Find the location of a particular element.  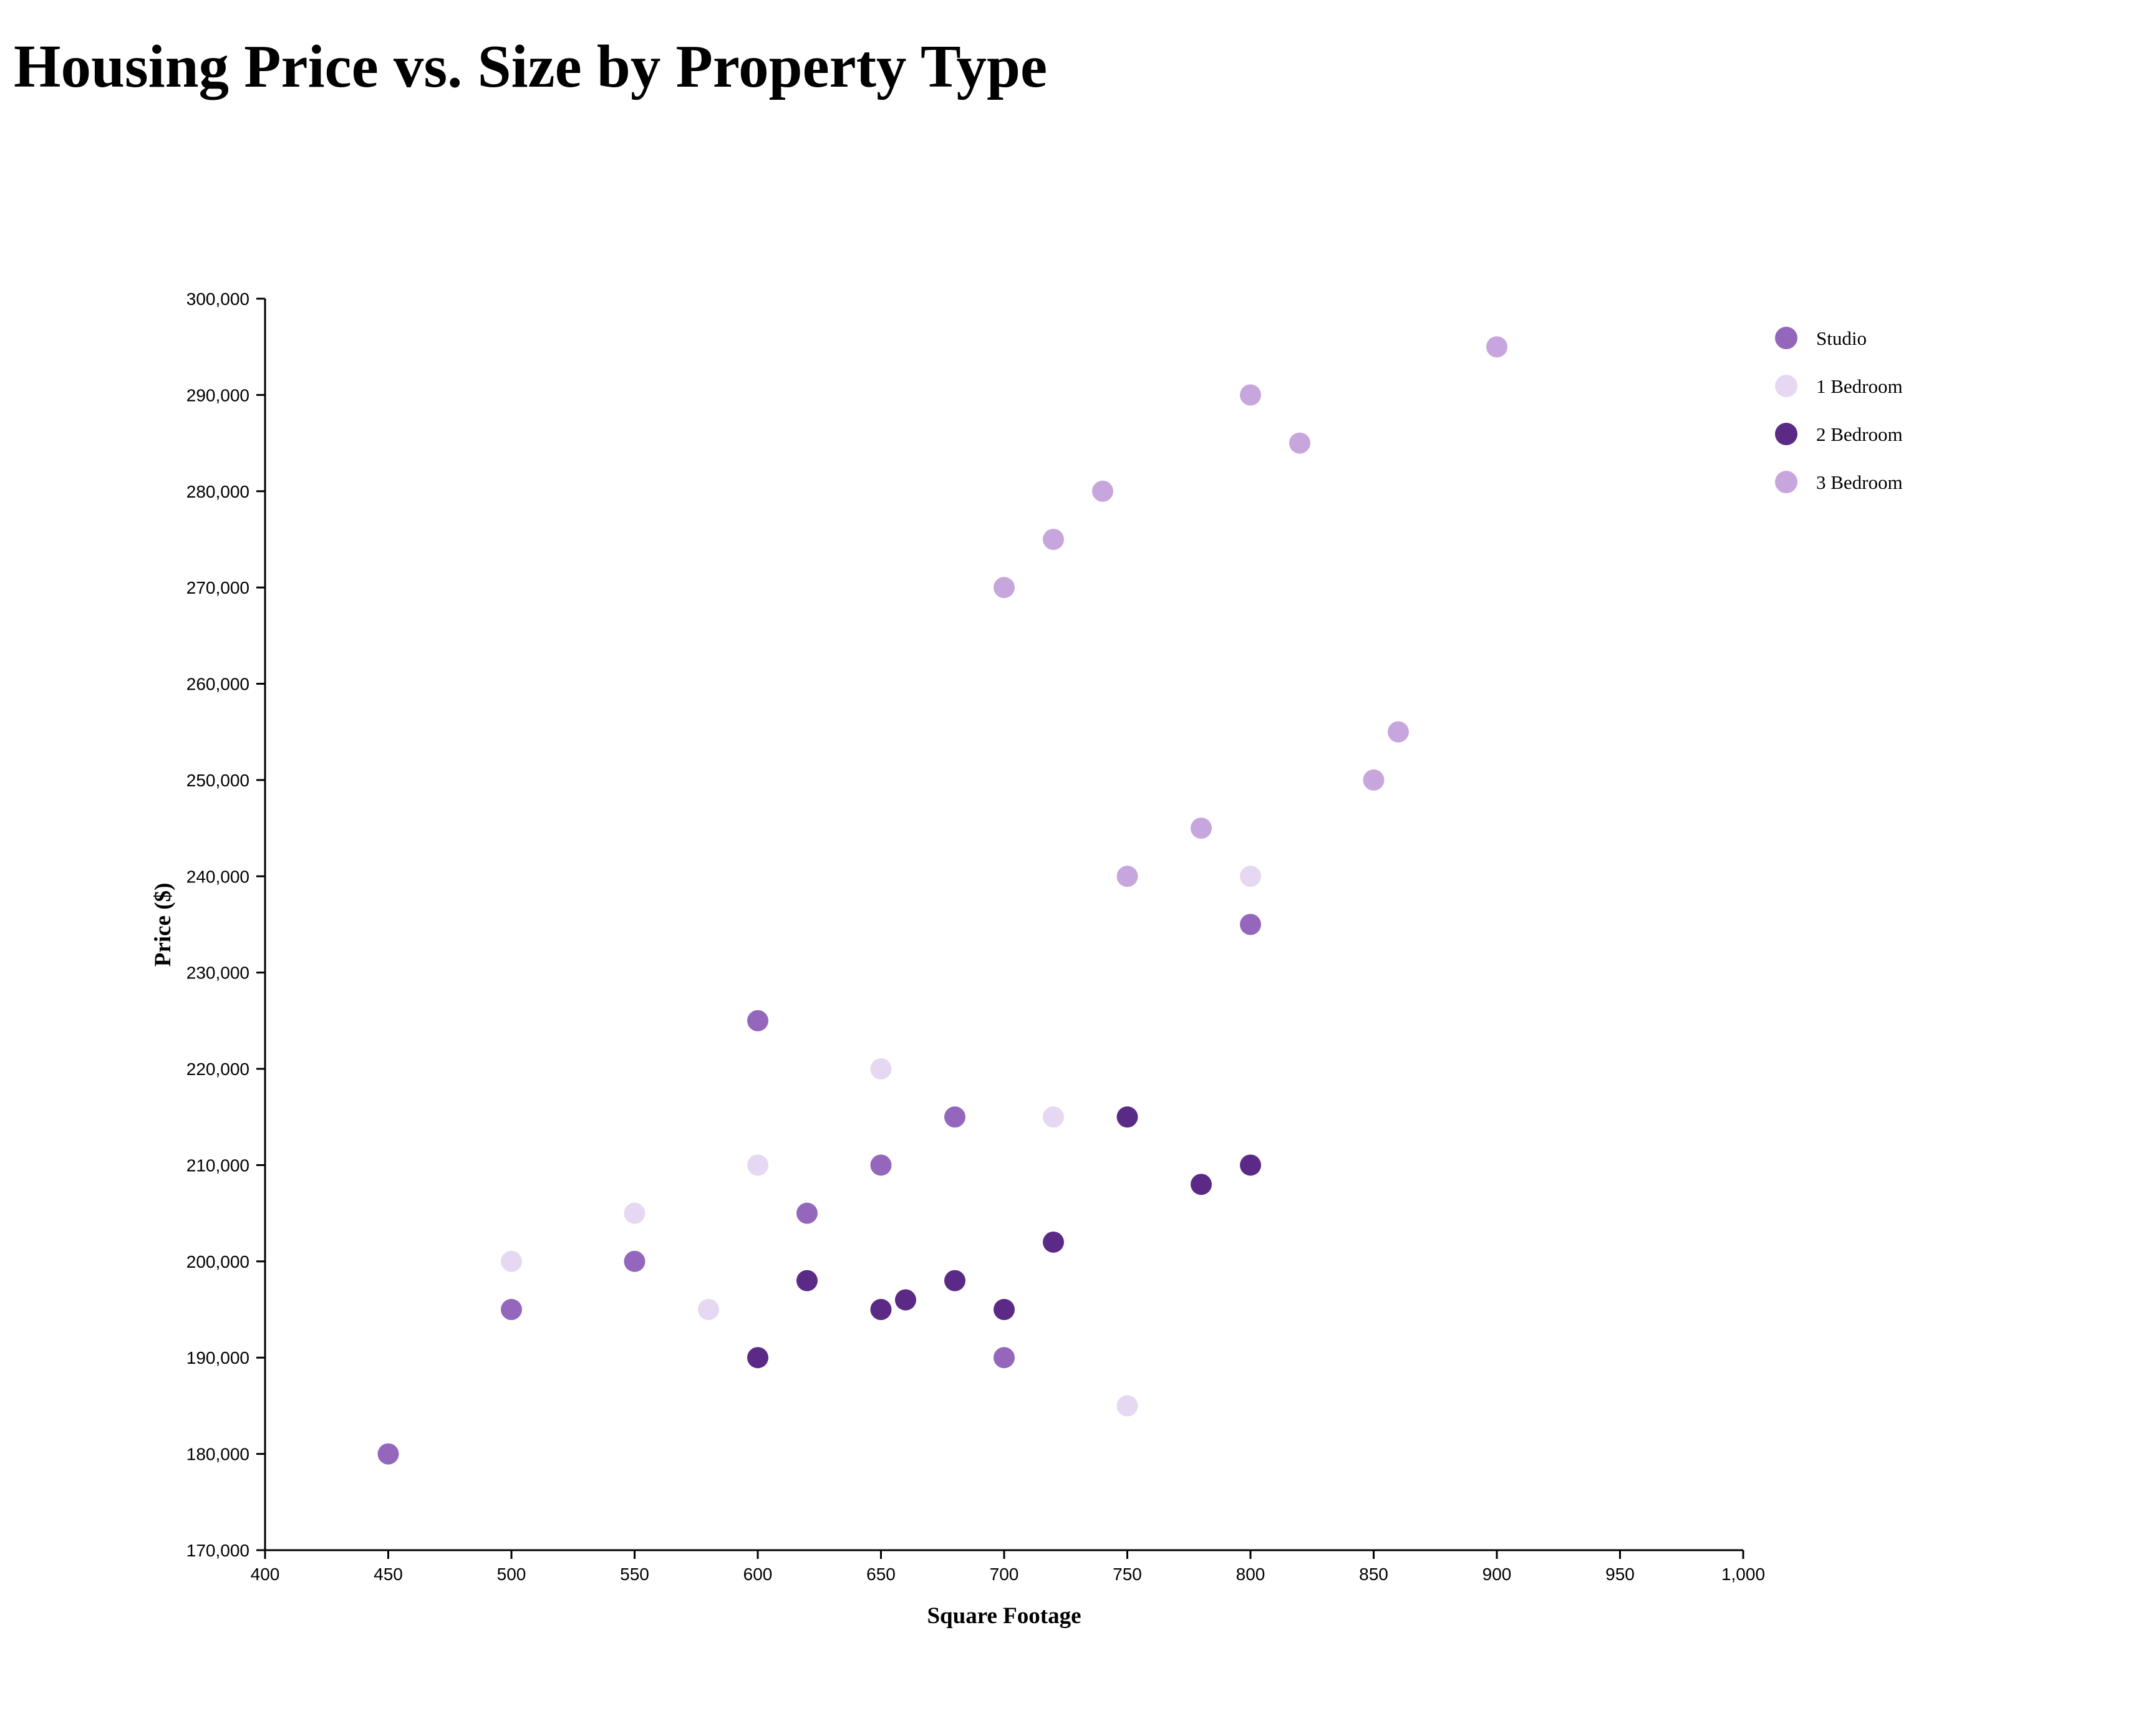

series-1-bedroom is located at coordinates (881, 1141).